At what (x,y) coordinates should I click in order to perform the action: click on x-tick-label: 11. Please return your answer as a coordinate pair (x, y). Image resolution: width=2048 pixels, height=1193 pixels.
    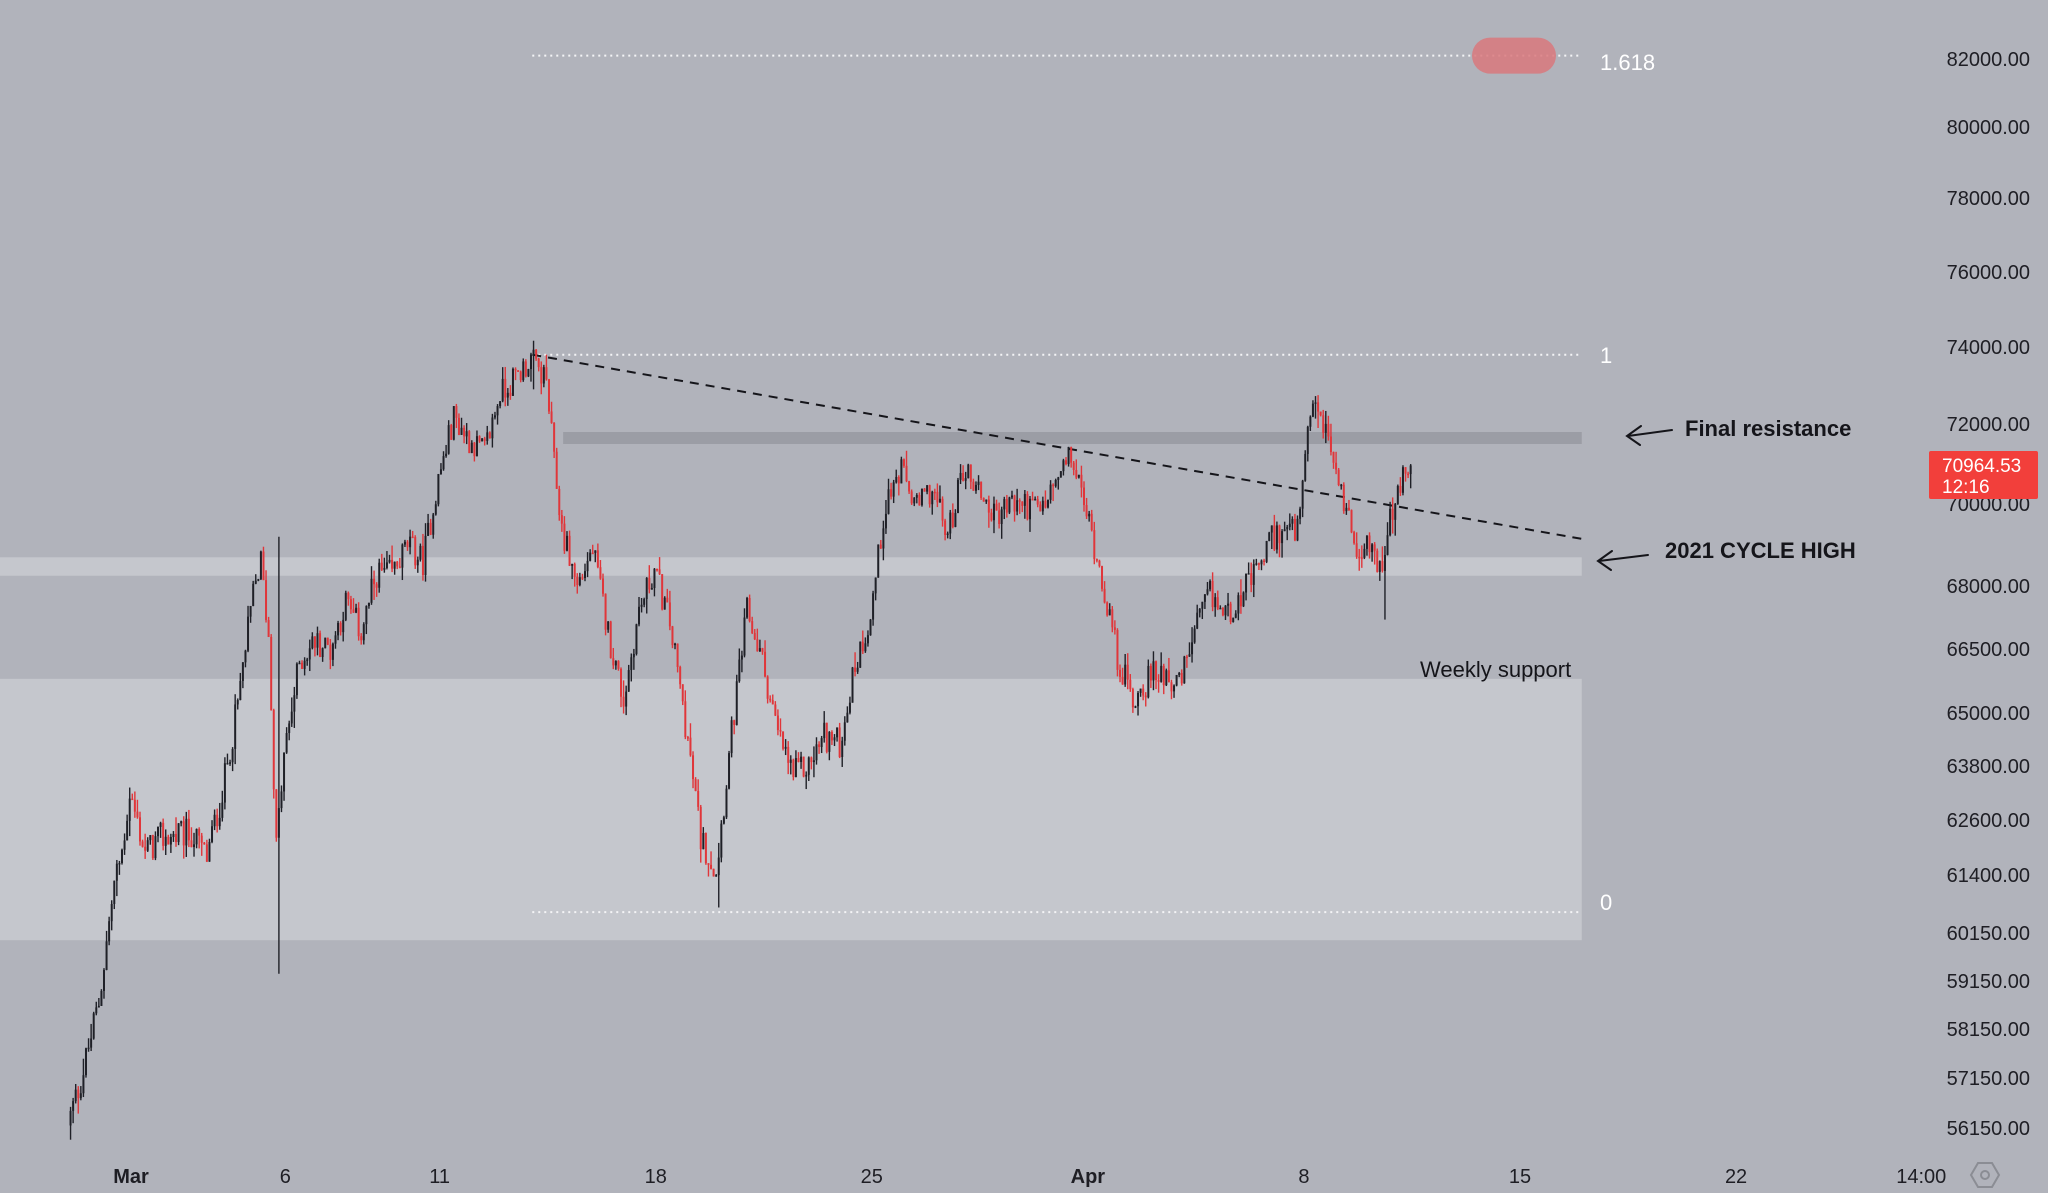
    Looking at the image, I should click on (439, 1177).